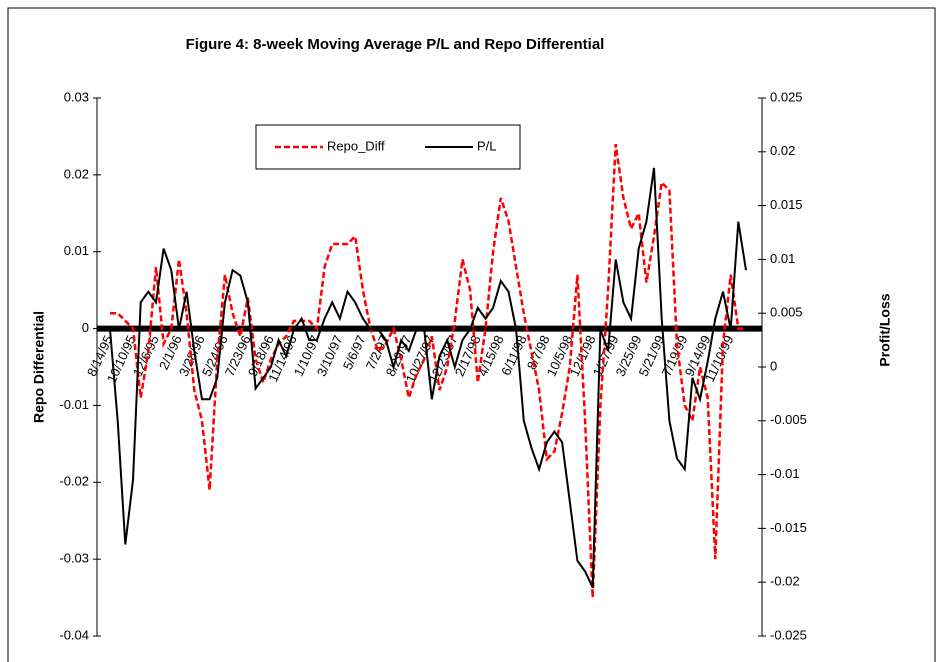 The width and height of the screenshot is (943, 662). I want to click on y2-axis-title: Profit/Loss, so click(885, 329).